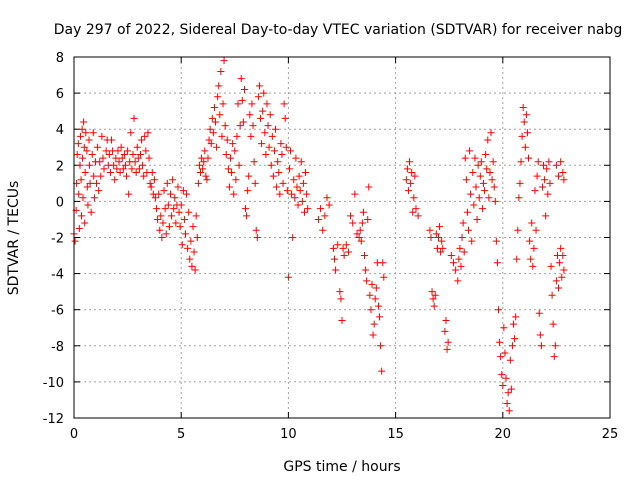 Image resolution: width=640 pixels, height=480 pixels. I want to click on x-tick-label: 0, so click(74, 434).